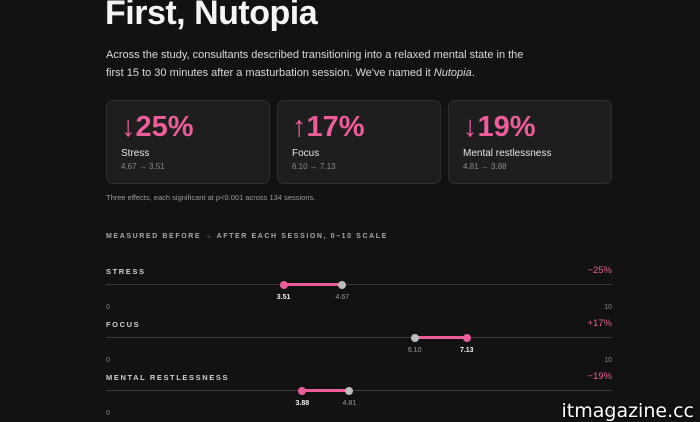 This screenshot has width=700, height=422. I want to click on arrow-up-icon: ↑, so click(299, 127).